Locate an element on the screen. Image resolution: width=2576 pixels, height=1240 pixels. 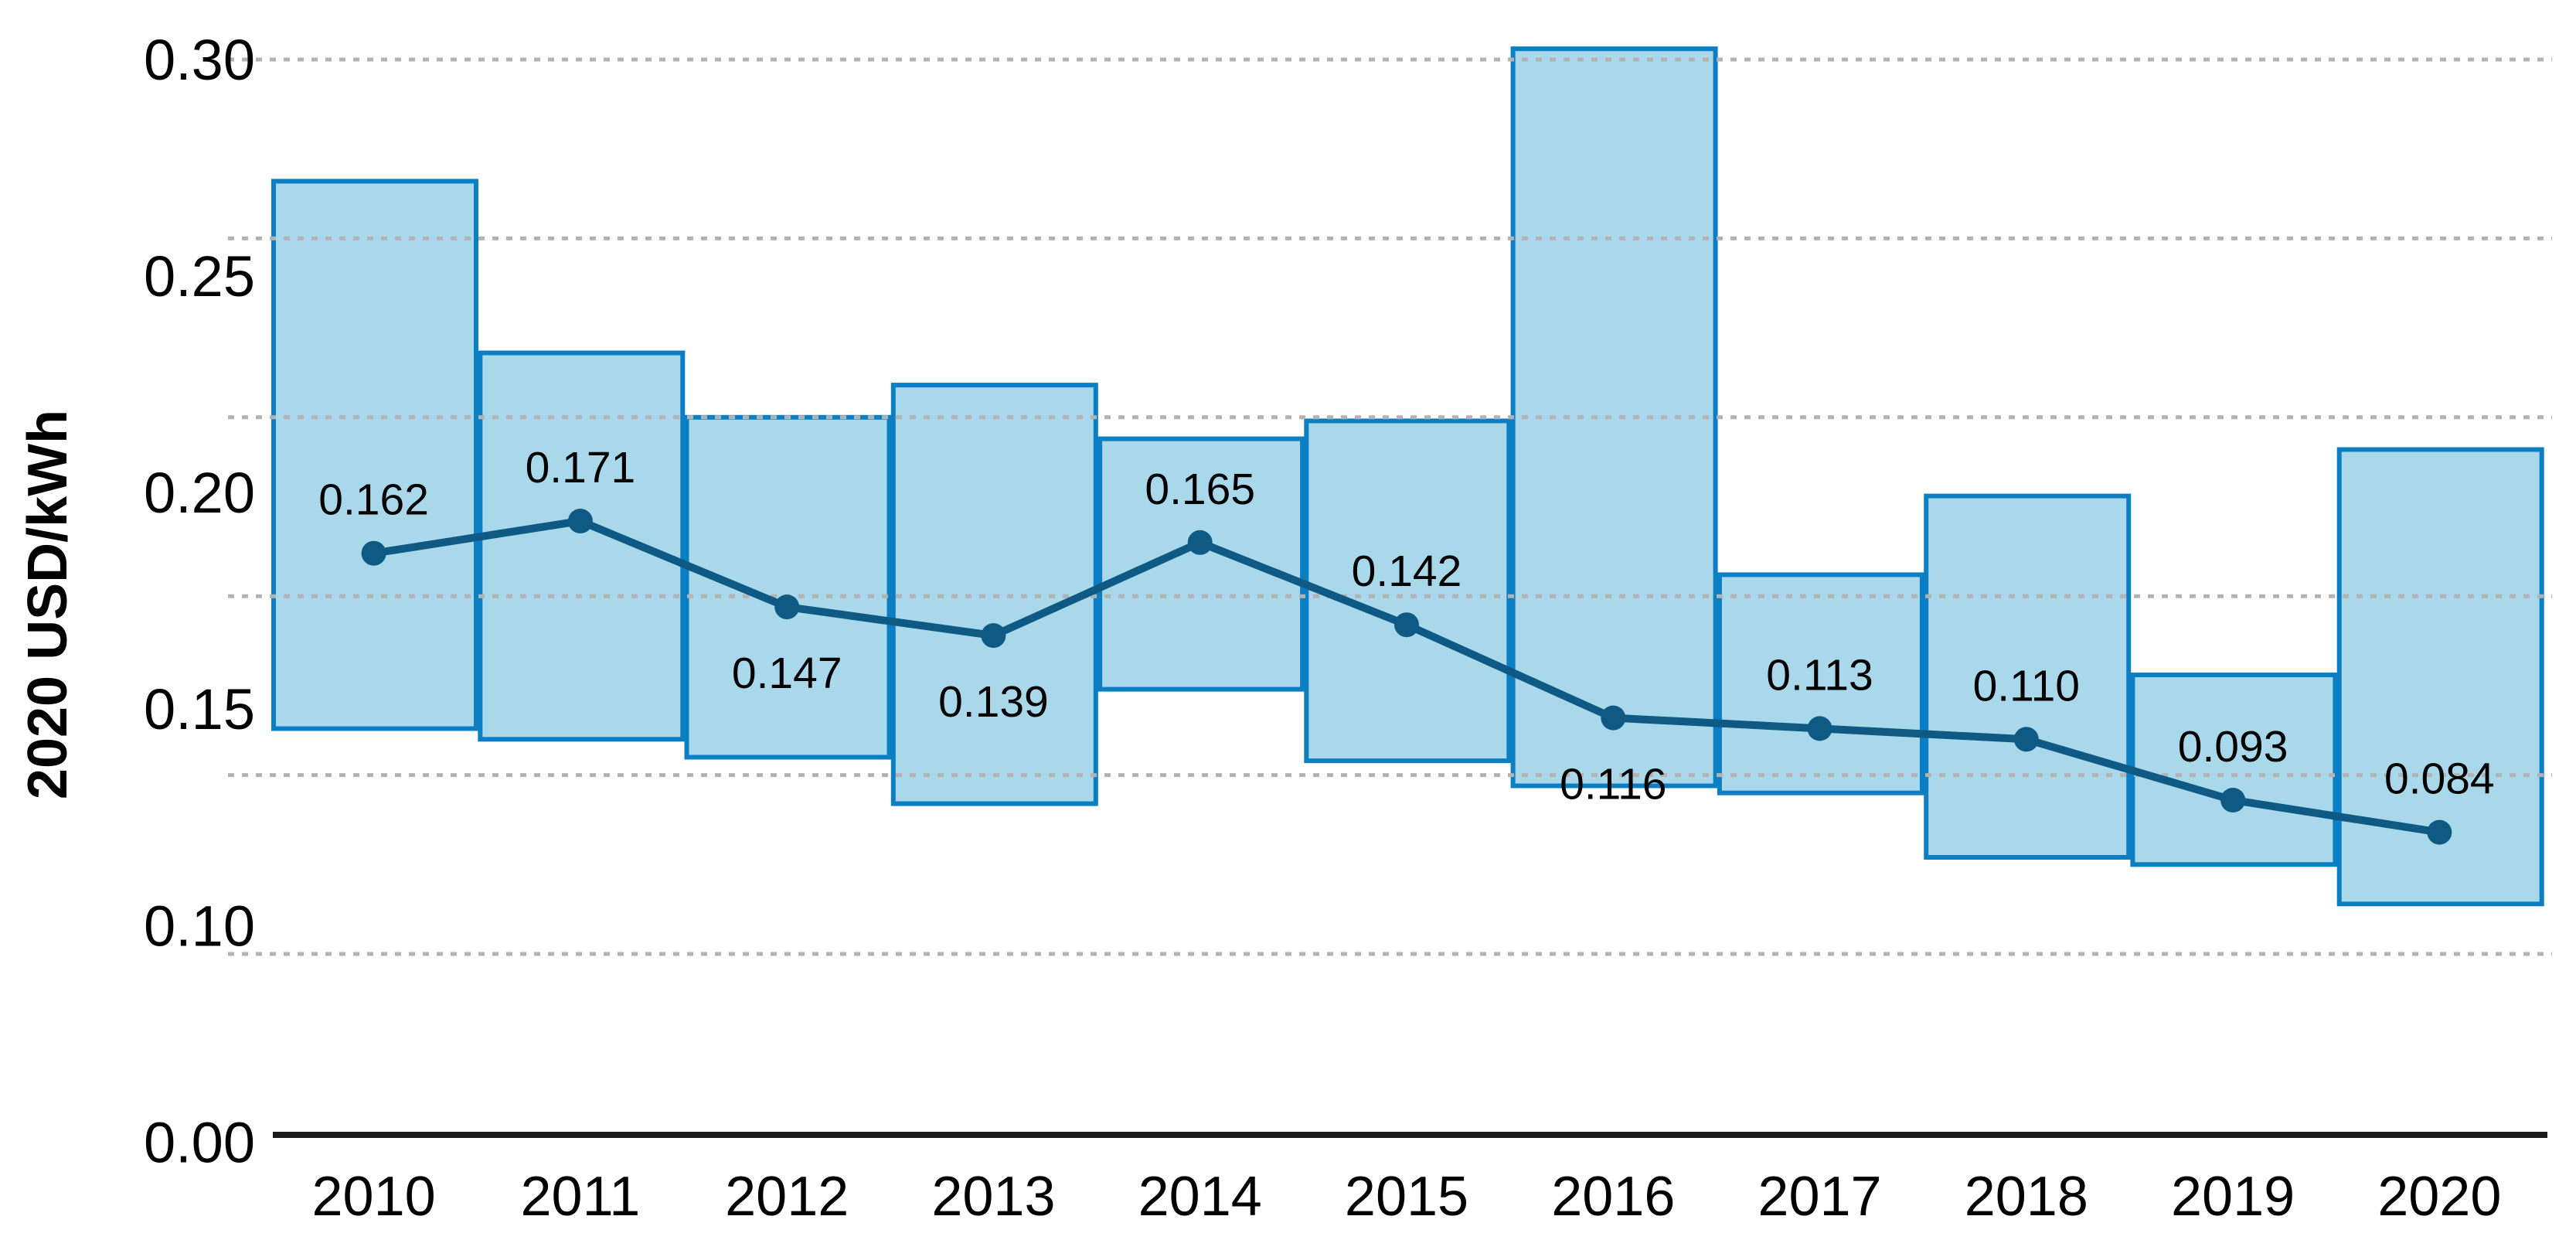
x-tick-2015: 2015 is located at coordinates (1406, 1197).